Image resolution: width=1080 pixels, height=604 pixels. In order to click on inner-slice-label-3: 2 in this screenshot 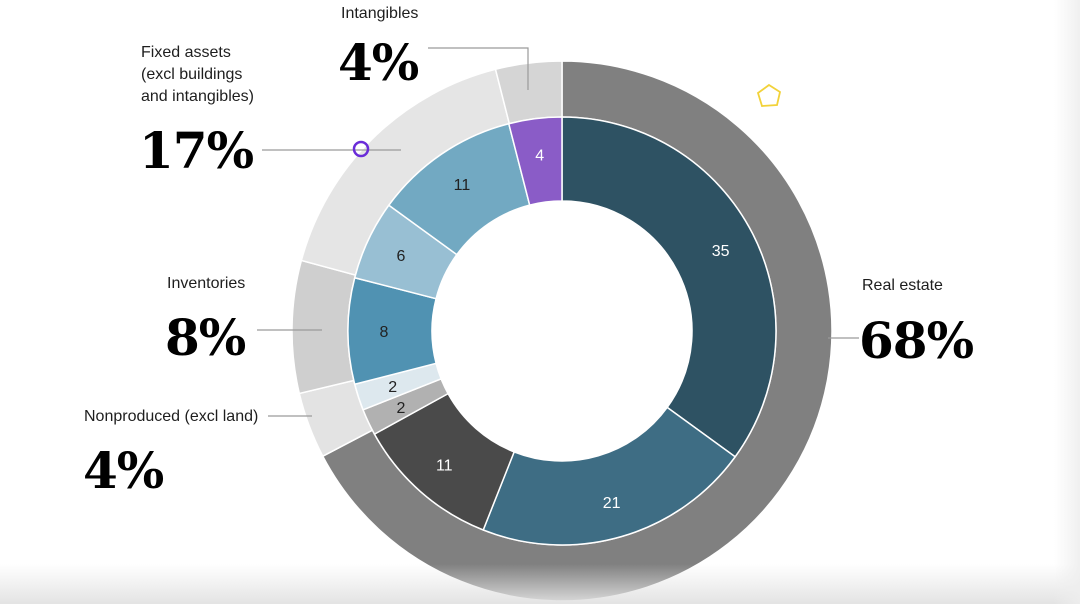, I will do `click(400, 408)`.